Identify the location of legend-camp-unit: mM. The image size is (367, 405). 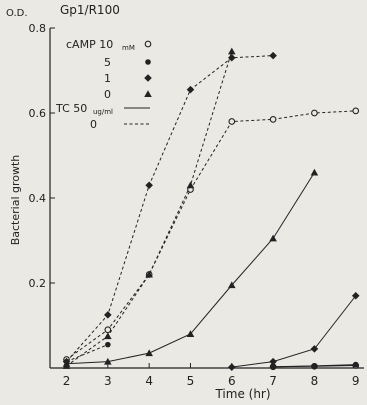
(128, 48).